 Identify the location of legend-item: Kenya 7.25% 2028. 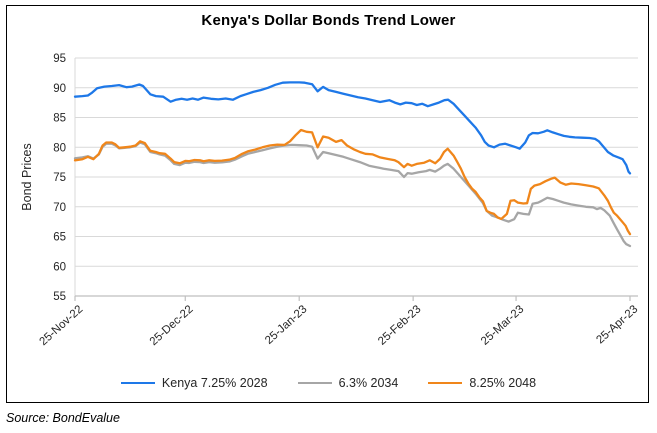
(194, 383).